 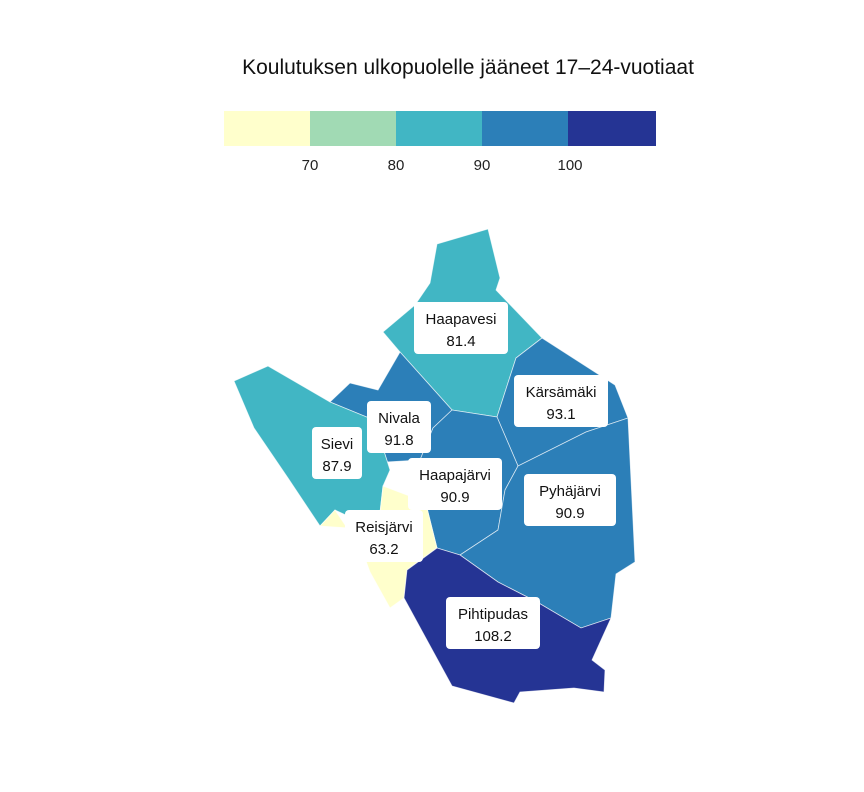 I want to click on region-name: Reisjärvi, so click(x=384, y=527).